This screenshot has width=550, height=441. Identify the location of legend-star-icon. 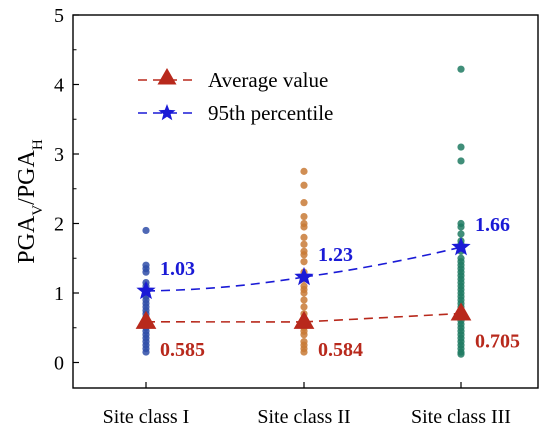
(167, 112).